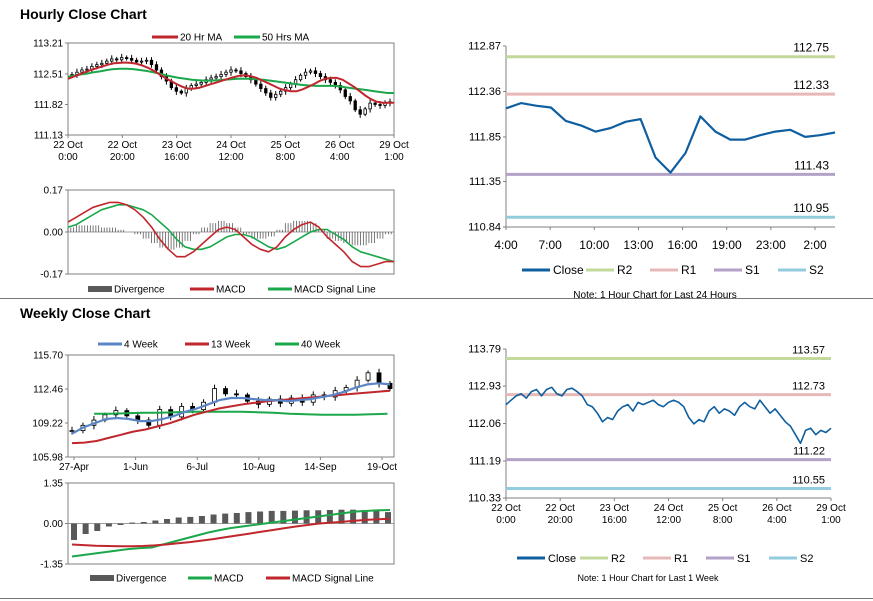  Describe the element at coordinates (568, 270) in the screenshot. I see `hourly-levels-legend-close-label: Close` at that location.